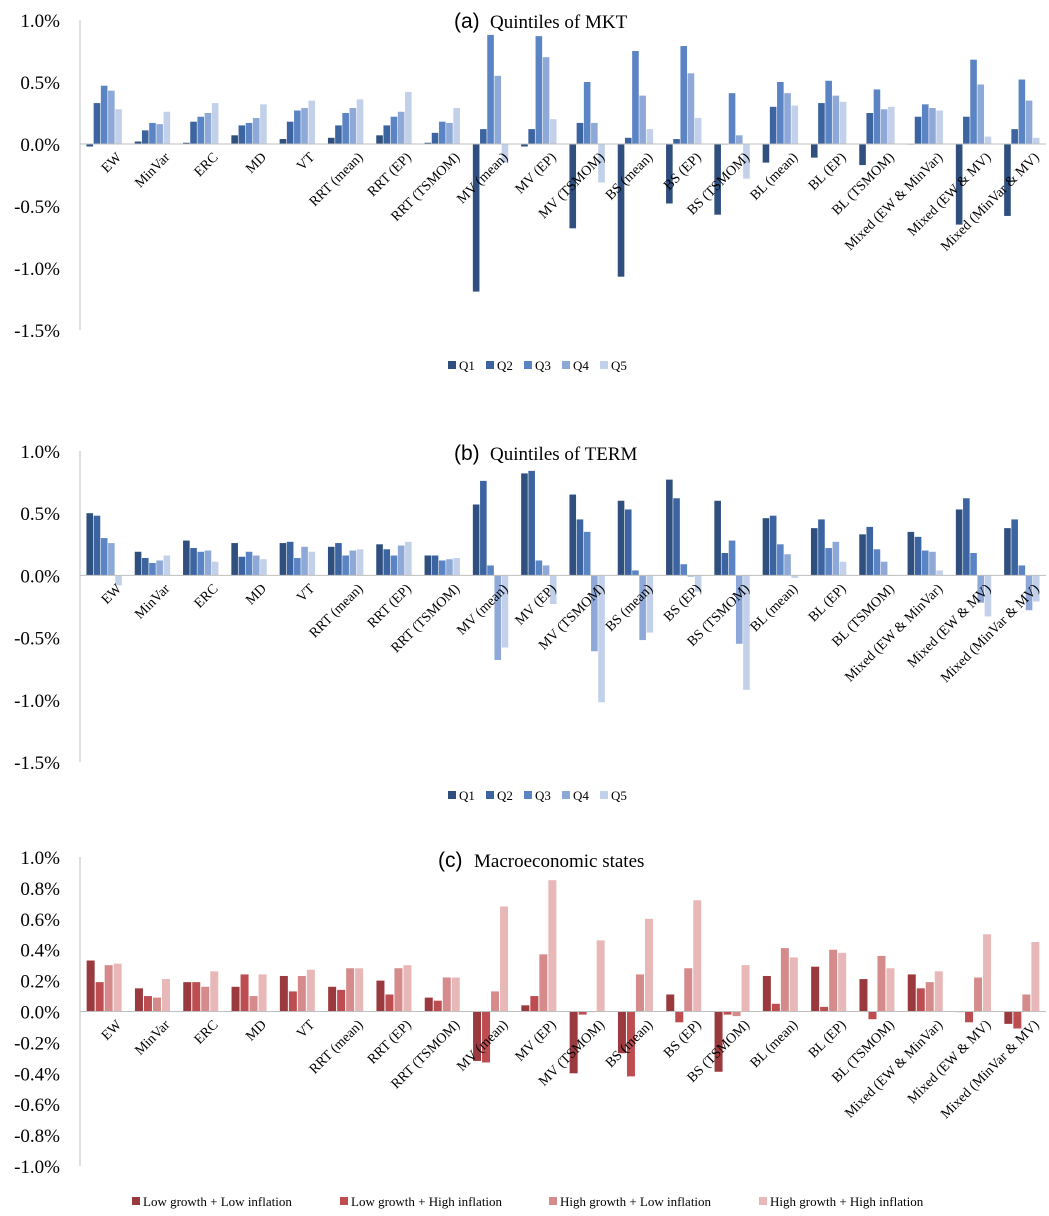 The image size is (1049, 1216). Describe the element at coordinates (40, 21) in the screenshot. I see `y-tick-label: 1.0%` at that location.